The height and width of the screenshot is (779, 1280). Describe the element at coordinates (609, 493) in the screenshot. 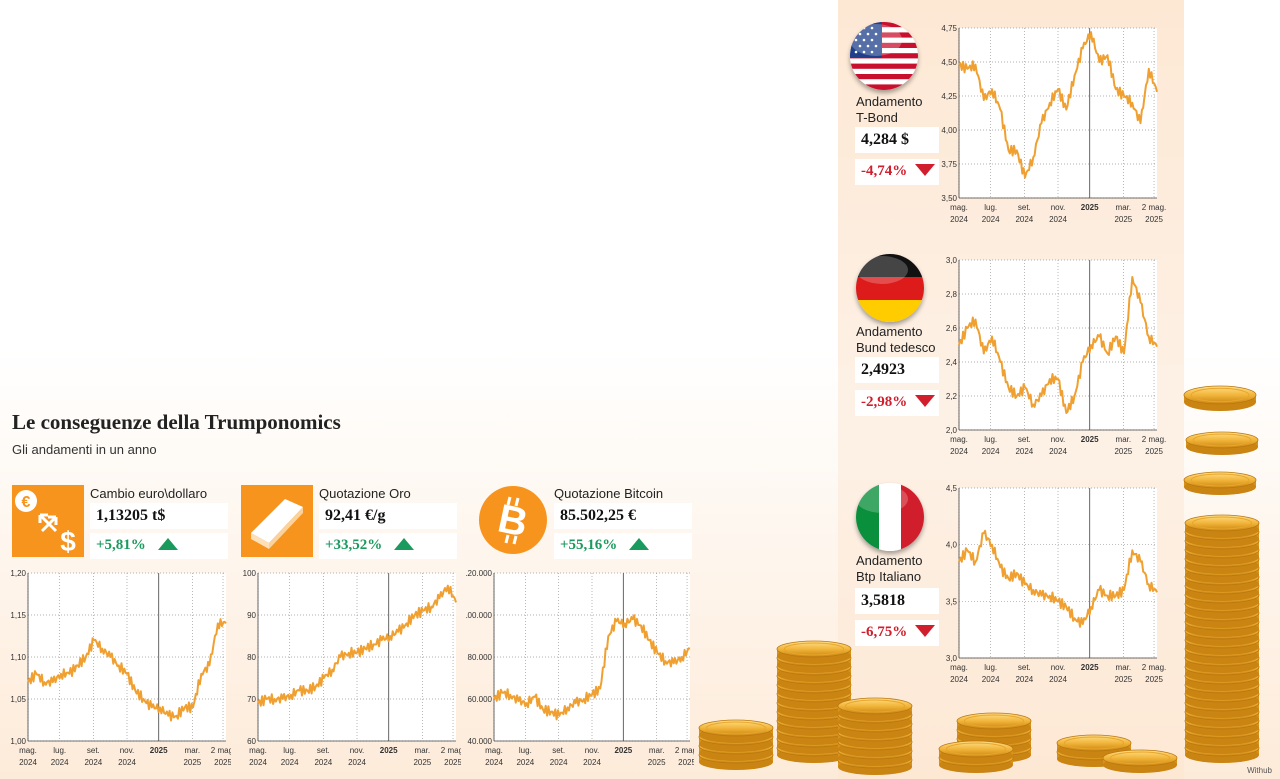

I see `btc-label: Quotazione Bitcoin` at that location.